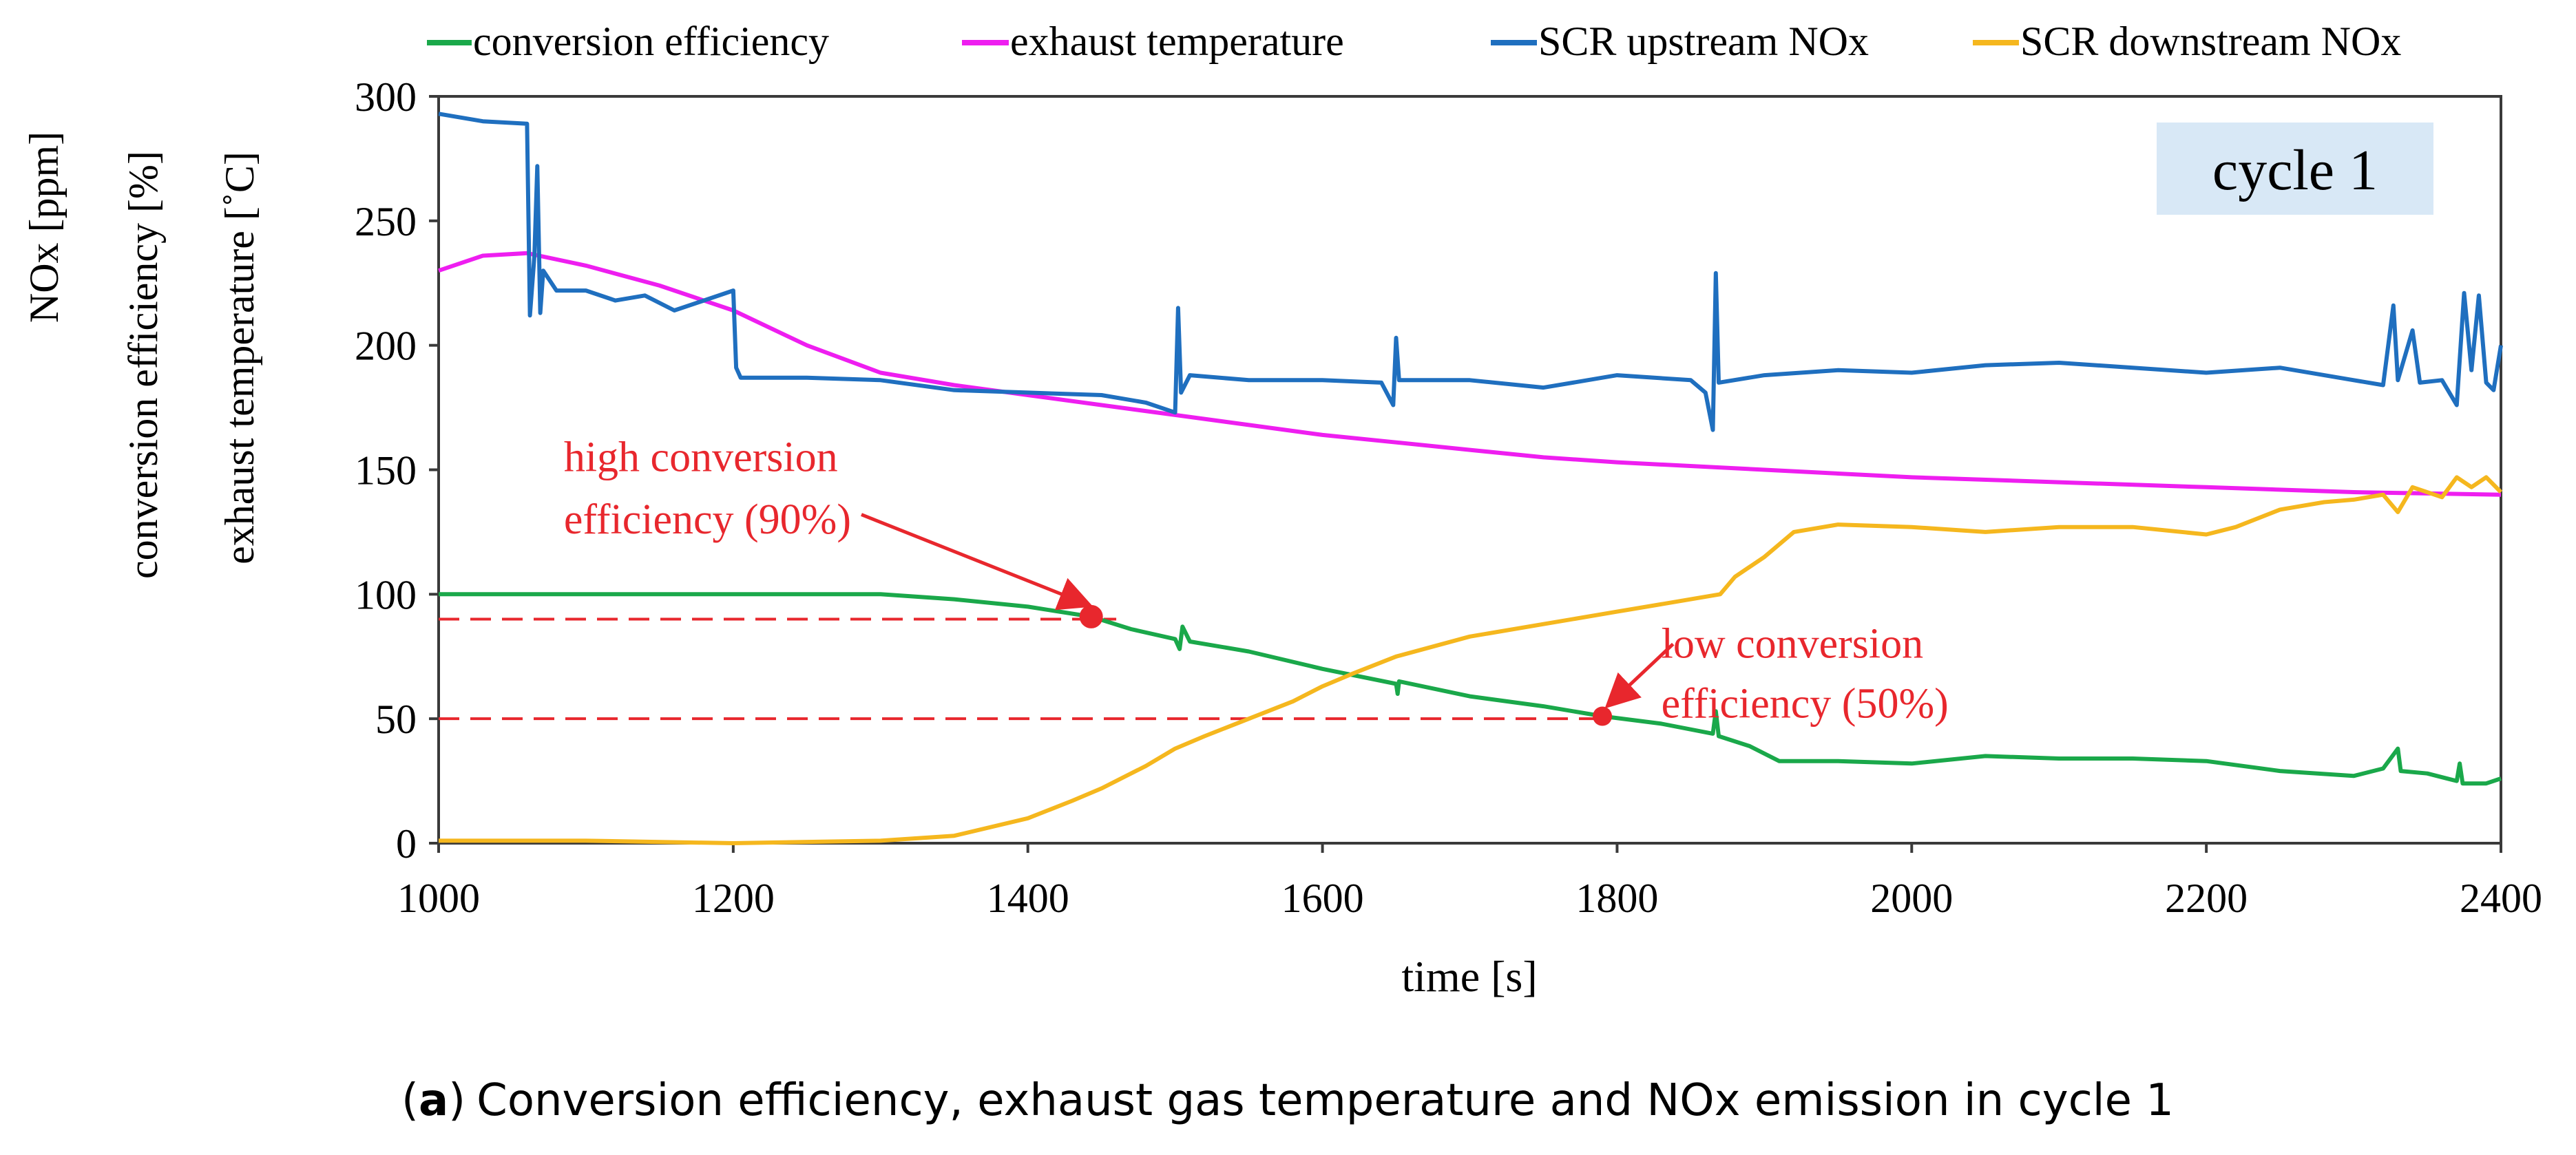 The width and height of the screenshot is (2576, 1155). Describe the element at coordinates (406, 844) in the screenshot. I see `y-tick-label-0: 0` at that location.